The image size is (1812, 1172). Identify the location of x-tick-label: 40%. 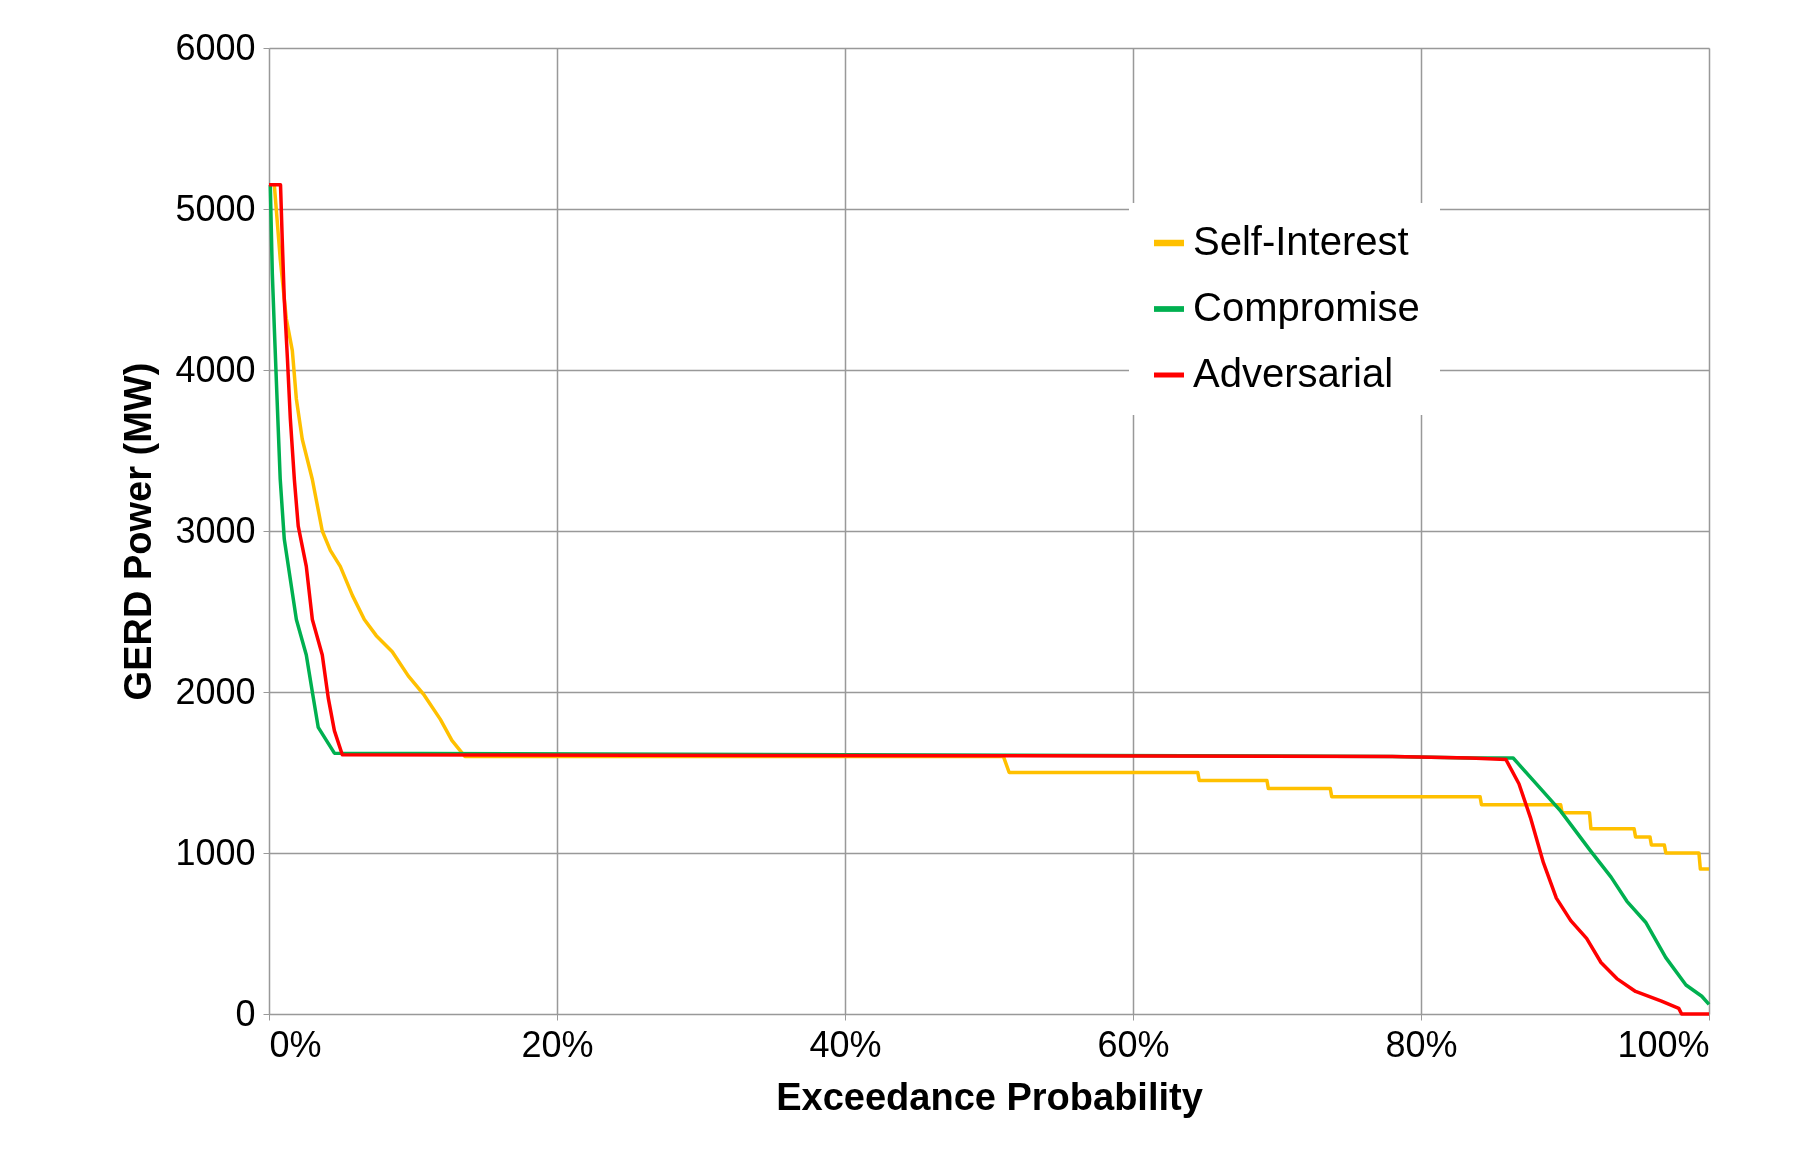
(845, 1044).